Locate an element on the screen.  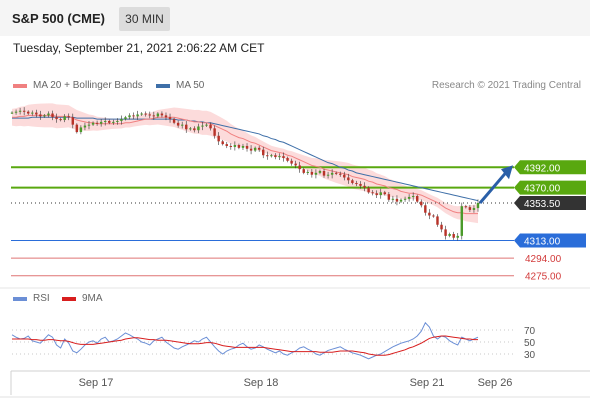
rsi-ma-label: 9MA is located at coordinates (92, 298).